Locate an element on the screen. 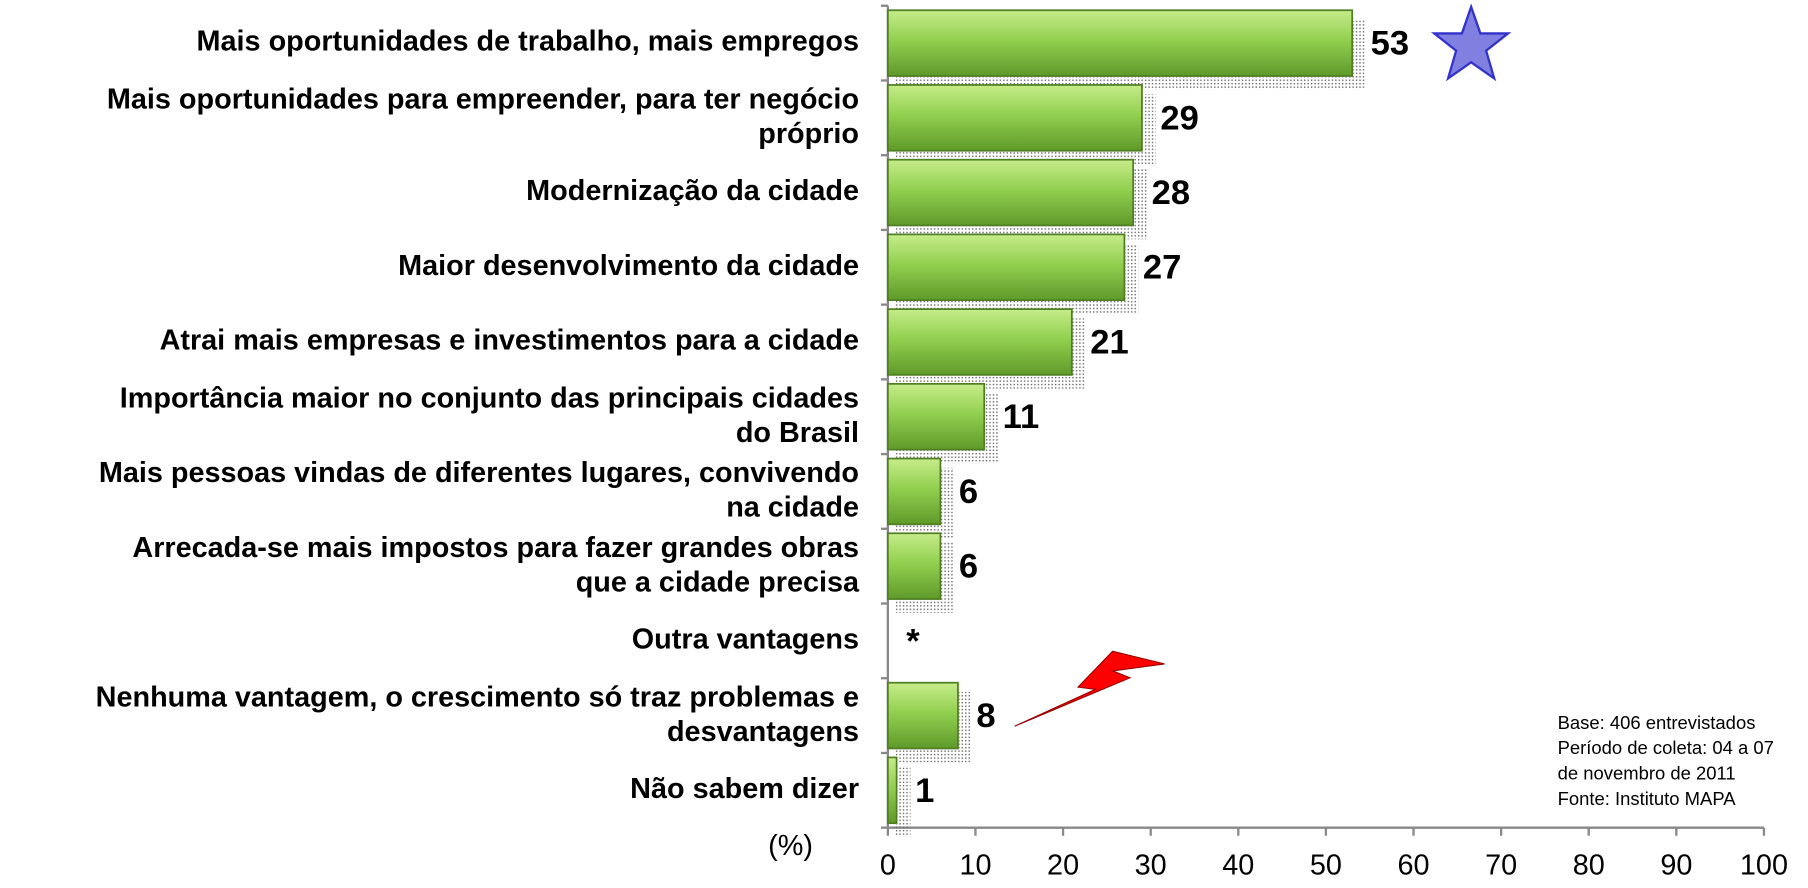 The height and width of the screenshot is (888, 1808). note: Base: 406 entrevistados is located at coordinates (1657, 722).